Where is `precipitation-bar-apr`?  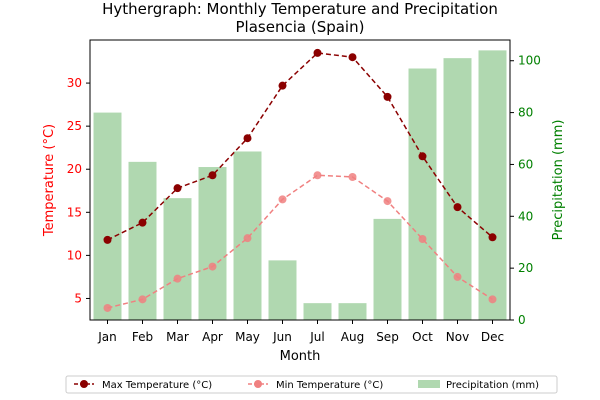 precipitation-bar-apr is located at coordinates (212, 243).